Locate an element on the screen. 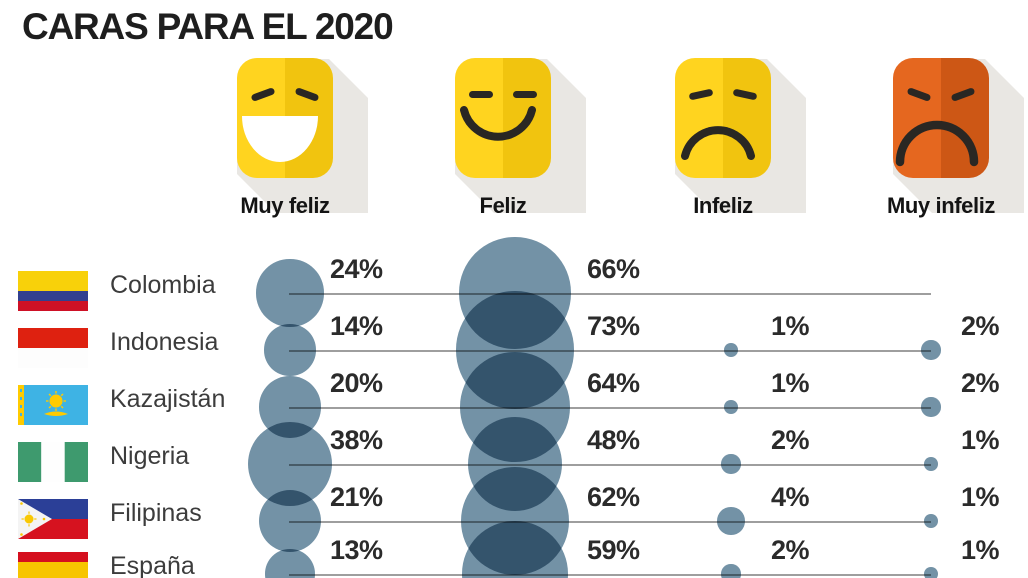 The height and width of the screenshot is (578, 1028). value-infeliz-indonesia: 1% is located at coordinates (790, 326).